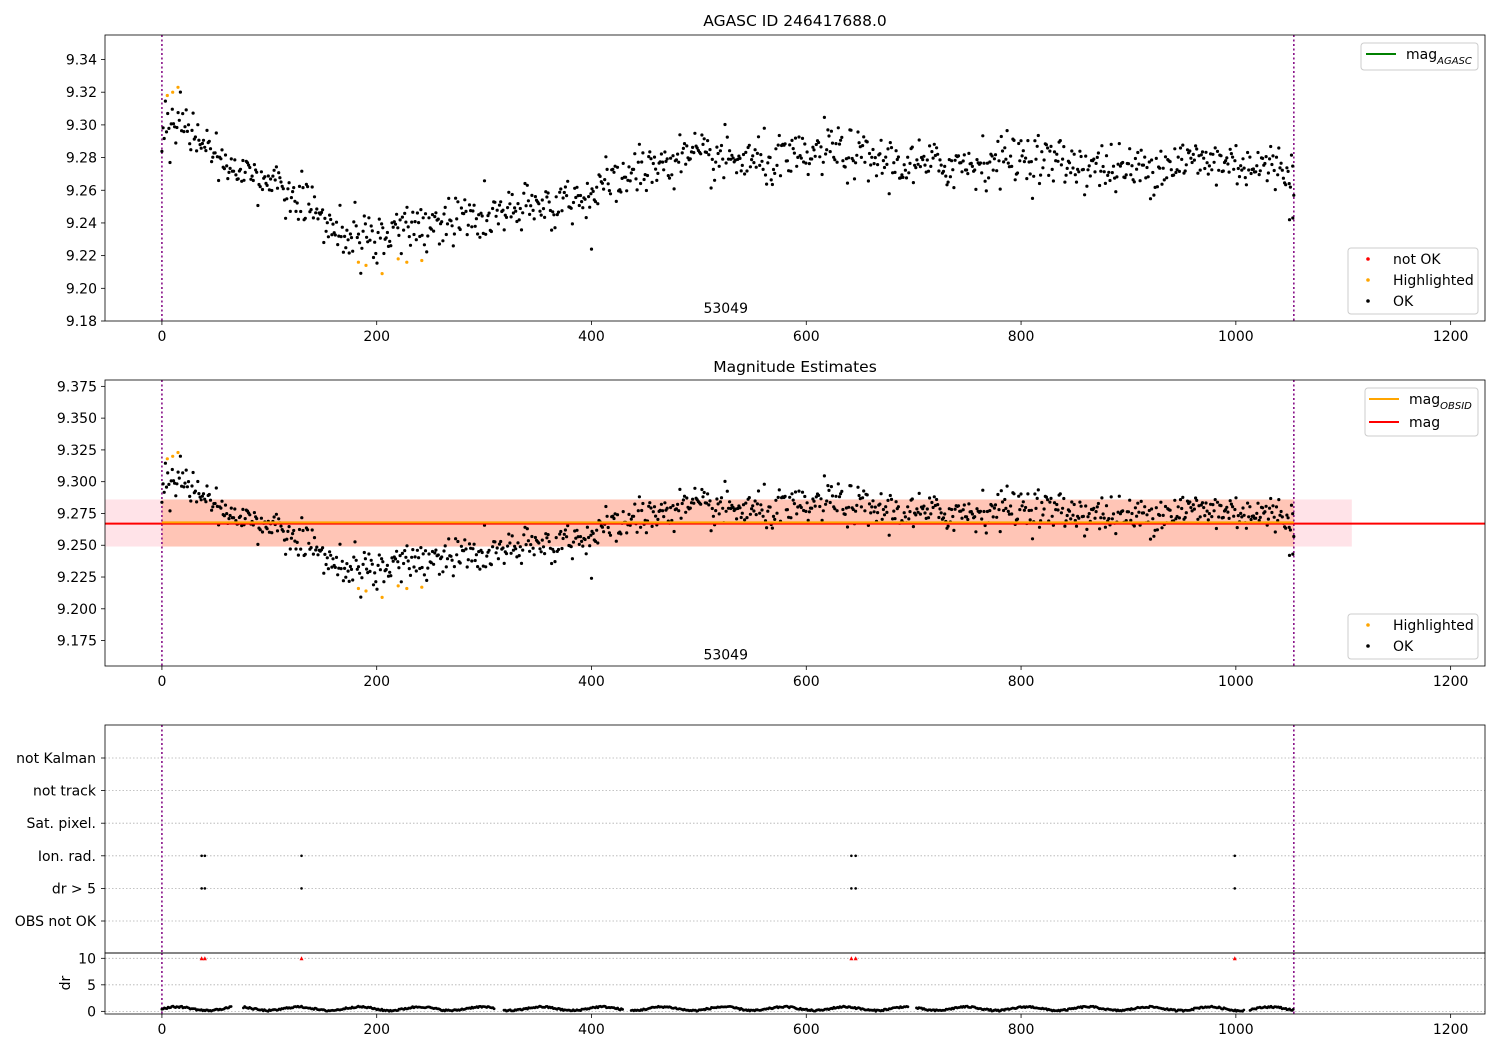  I want to click on highlighted-point, so click(358, 588).